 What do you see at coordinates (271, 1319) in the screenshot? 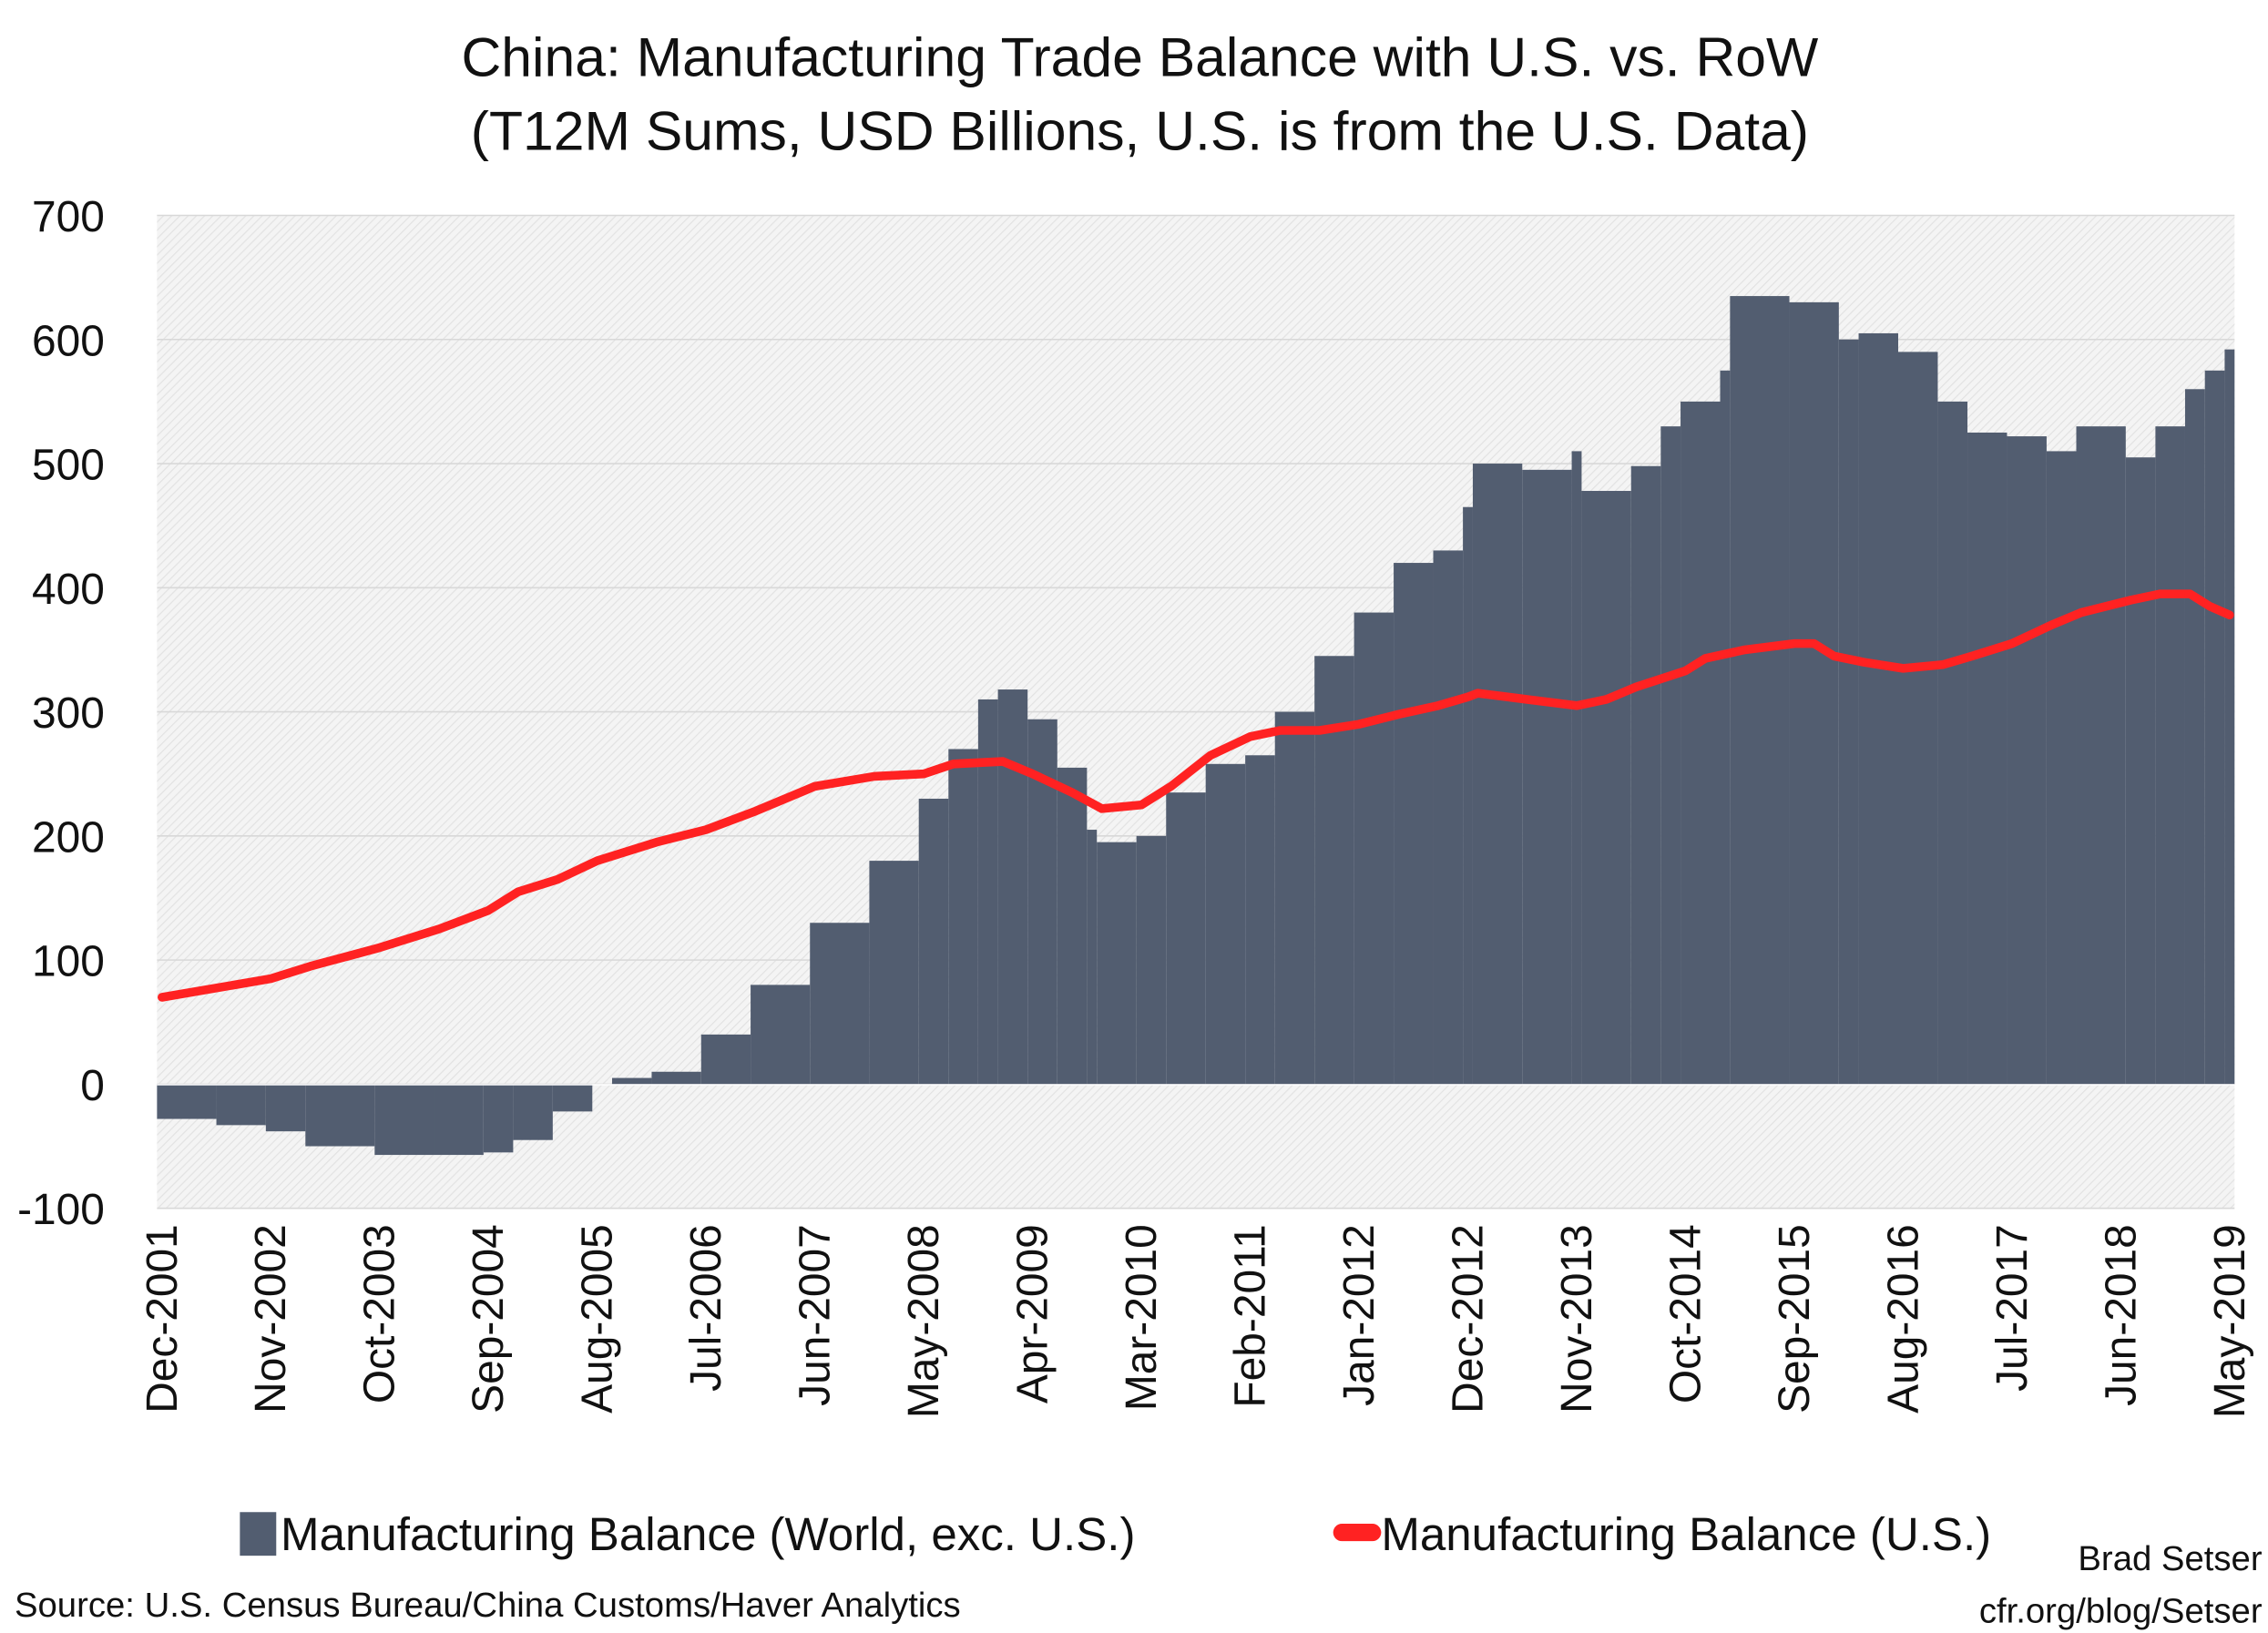
I see `x-tick-label: Nov-2002` at bounding box center [271, 1319].